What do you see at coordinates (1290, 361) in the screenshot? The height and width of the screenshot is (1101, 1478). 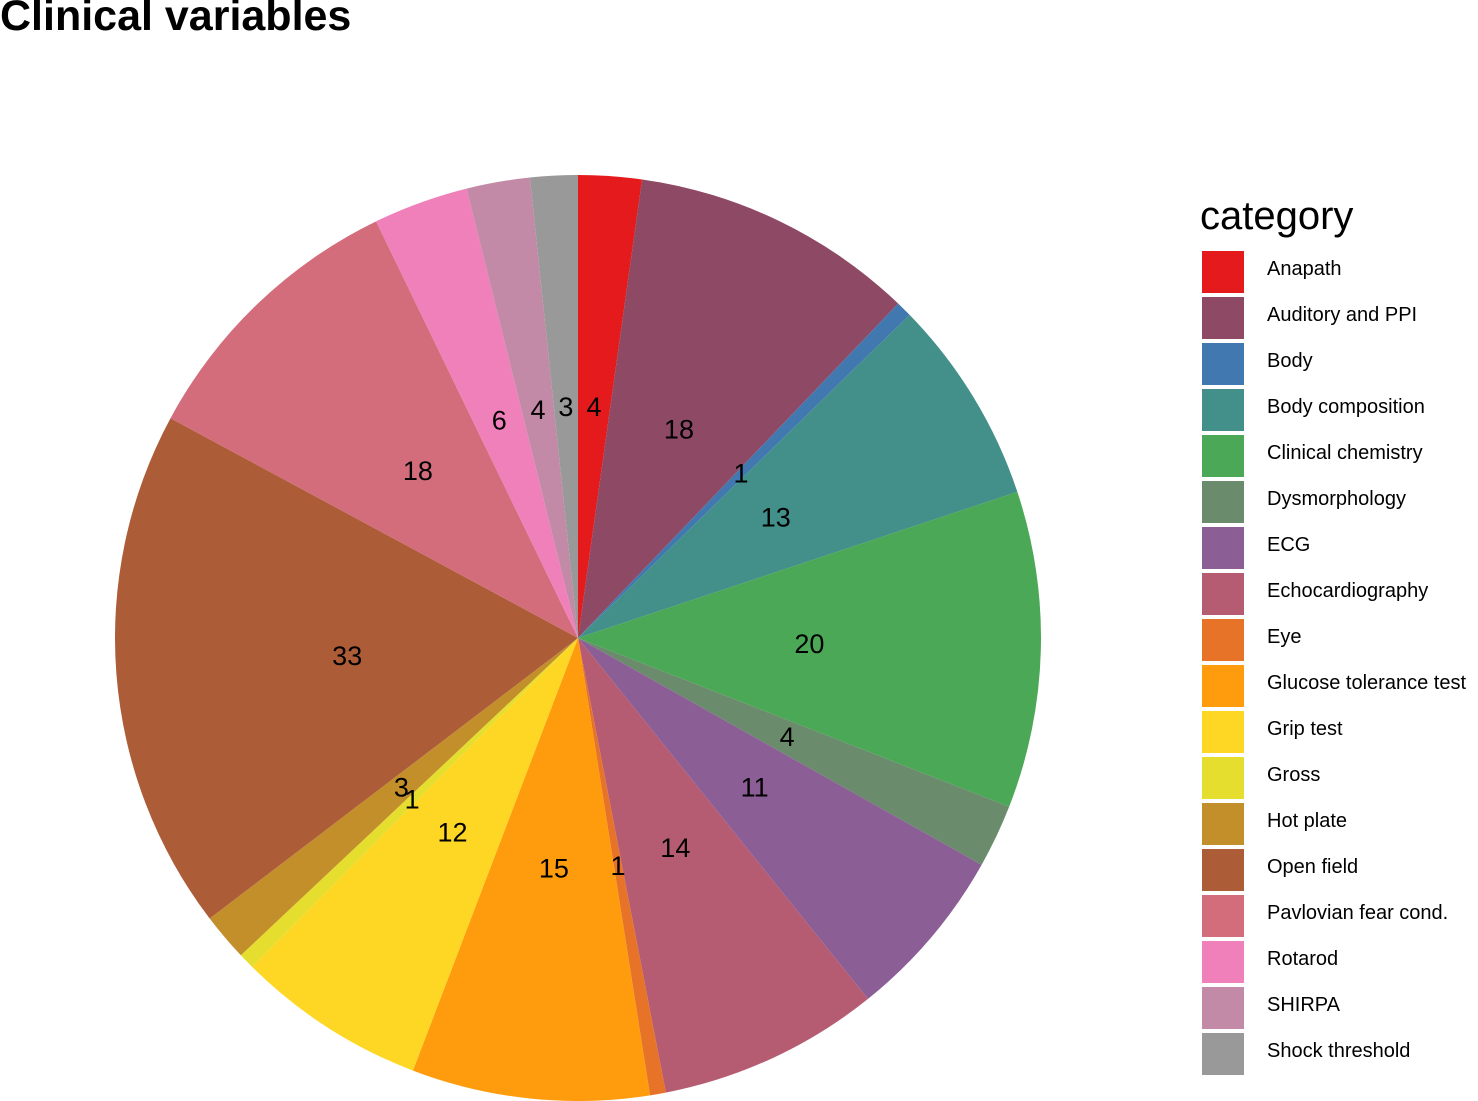 I see `legend-label: Body` at bounding box center [1290, 361].